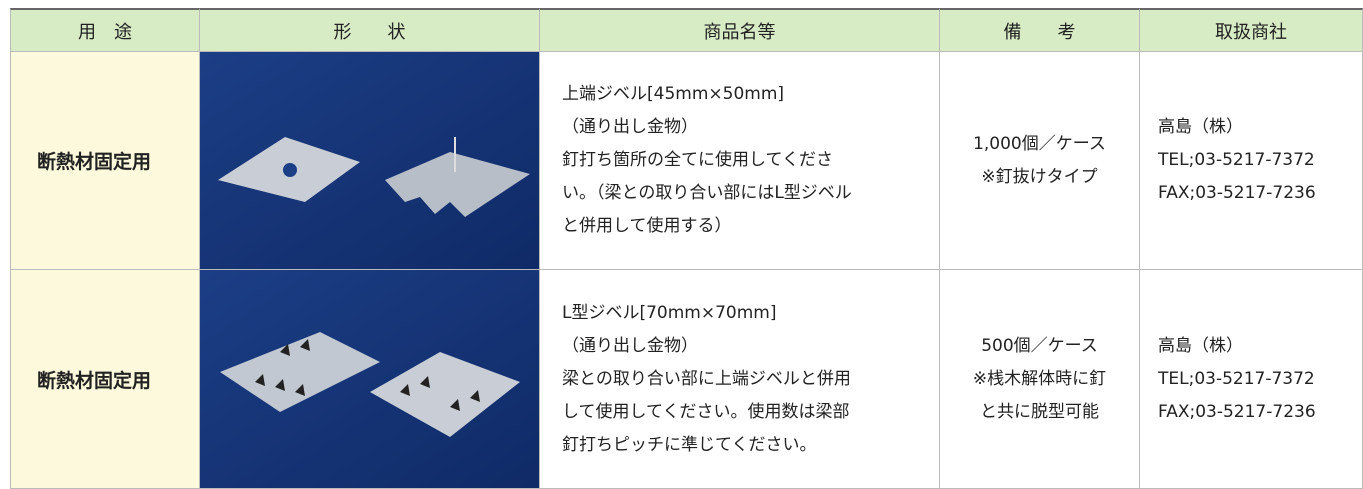  Describe the element at coordinates (1039, 411) in the screenshot. I see `text-line: と共に脱型可能` at that location.